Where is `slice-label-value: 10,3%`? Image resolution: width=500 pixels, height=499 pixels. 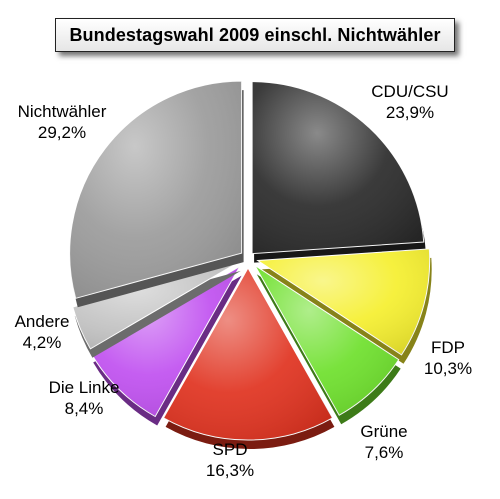 slice-label-value: 10,3% is located at coordinates (448, 368).